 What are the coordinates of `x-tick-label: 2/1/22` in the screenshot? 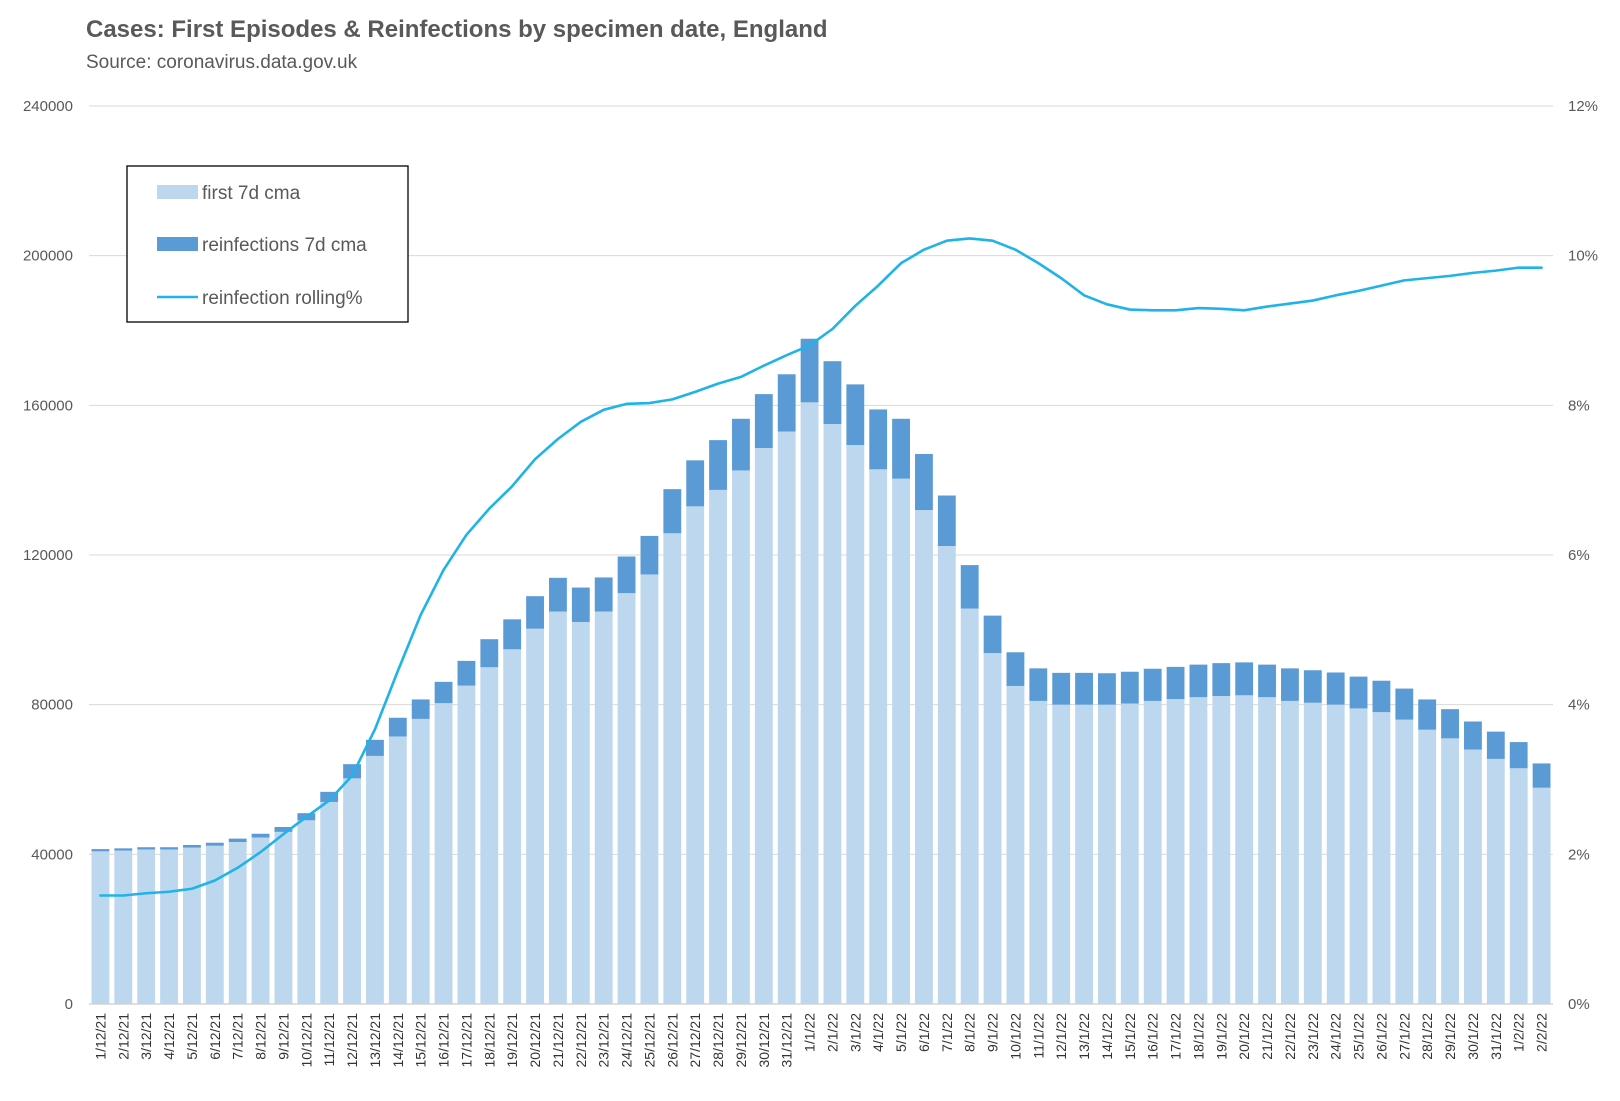 It's located at (832, 1032).